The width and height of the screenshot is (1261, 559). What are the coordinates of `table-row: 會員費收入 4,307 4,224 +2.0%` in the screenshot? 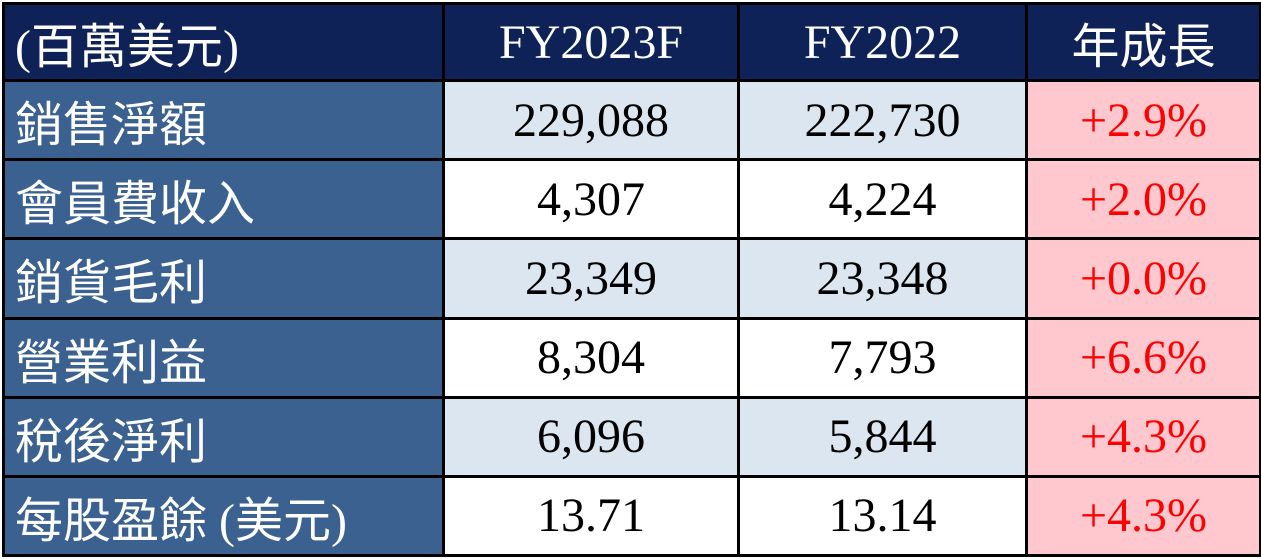 It's located at (631, 199).